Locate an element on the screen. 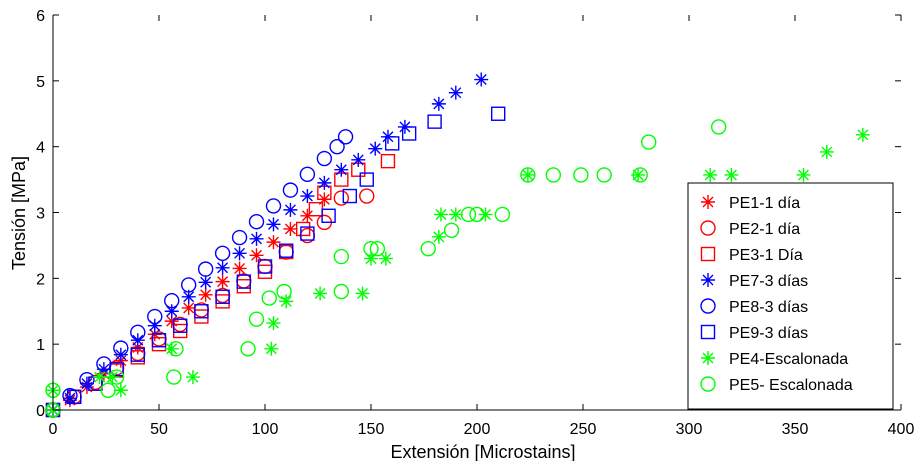  legend-item: PE5- Escalonada is located at coordinates (776, 385).